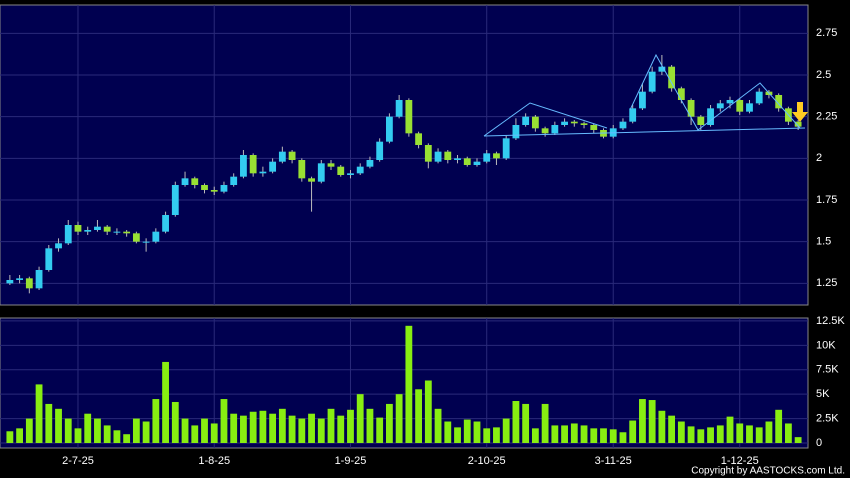 This screenshot has width=850, height=478. I want to click on copyright: Copyright by AASTOCKS.com Ltd., so click(768, 471).